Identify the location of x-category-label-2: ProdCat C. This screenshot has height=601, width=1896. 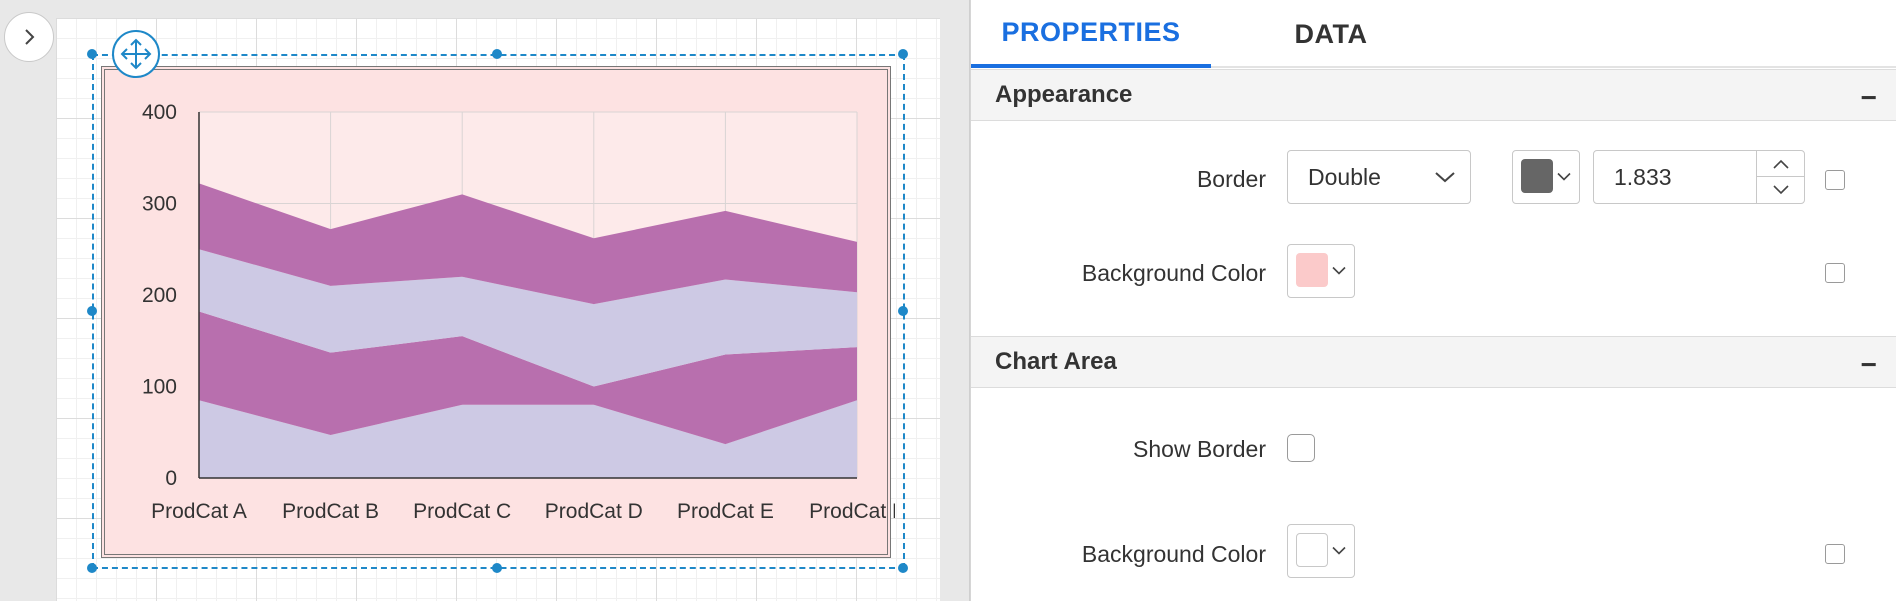
(462, 511).